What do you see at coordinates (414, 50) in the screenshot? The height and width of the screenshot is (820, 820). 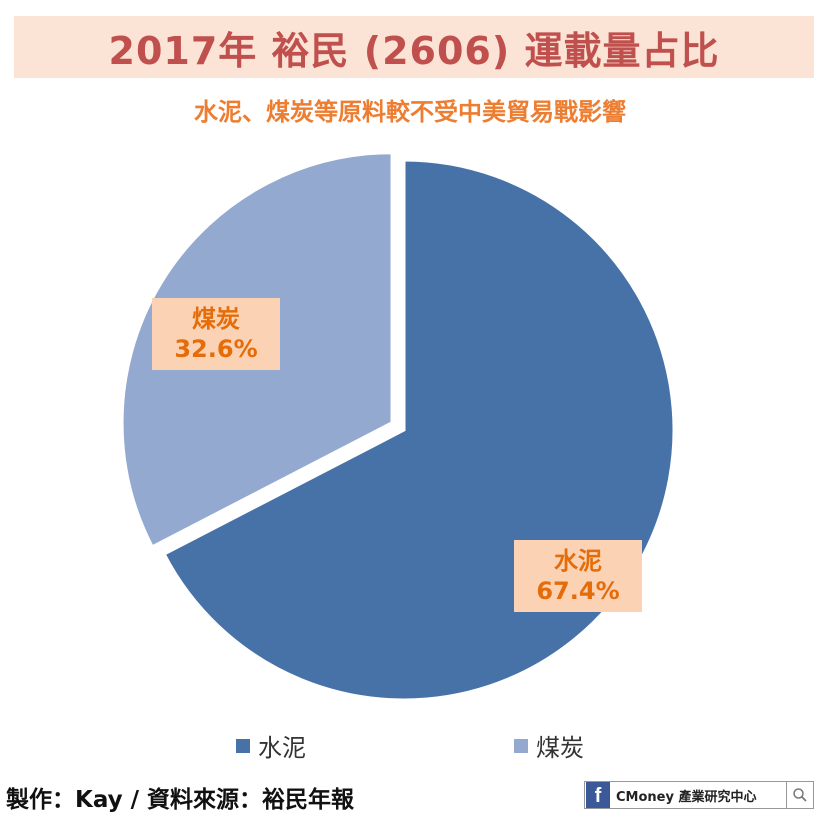 I see `chart-title: 2017年 裕民 (2606) 運載量占比` at bounding box center [414, 50].